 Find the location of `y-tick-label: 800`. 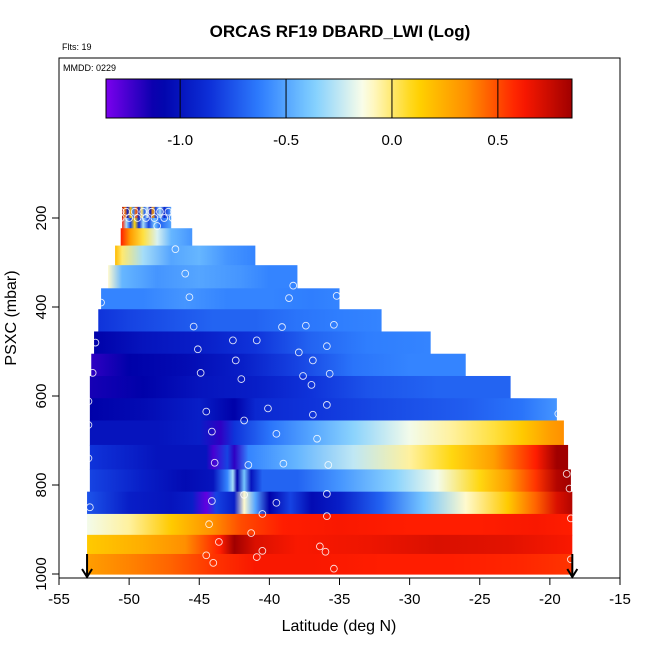

y-tick-label: 800 is located at coordinates (41, 484).